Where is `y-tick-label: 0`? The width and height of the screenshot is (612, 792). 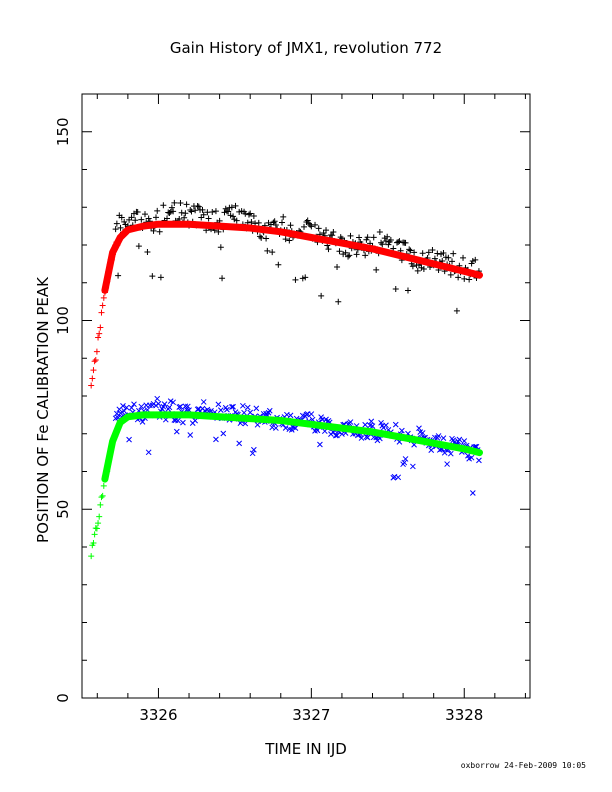
y-tick-label: 0 is located at coordinates (63, 698).